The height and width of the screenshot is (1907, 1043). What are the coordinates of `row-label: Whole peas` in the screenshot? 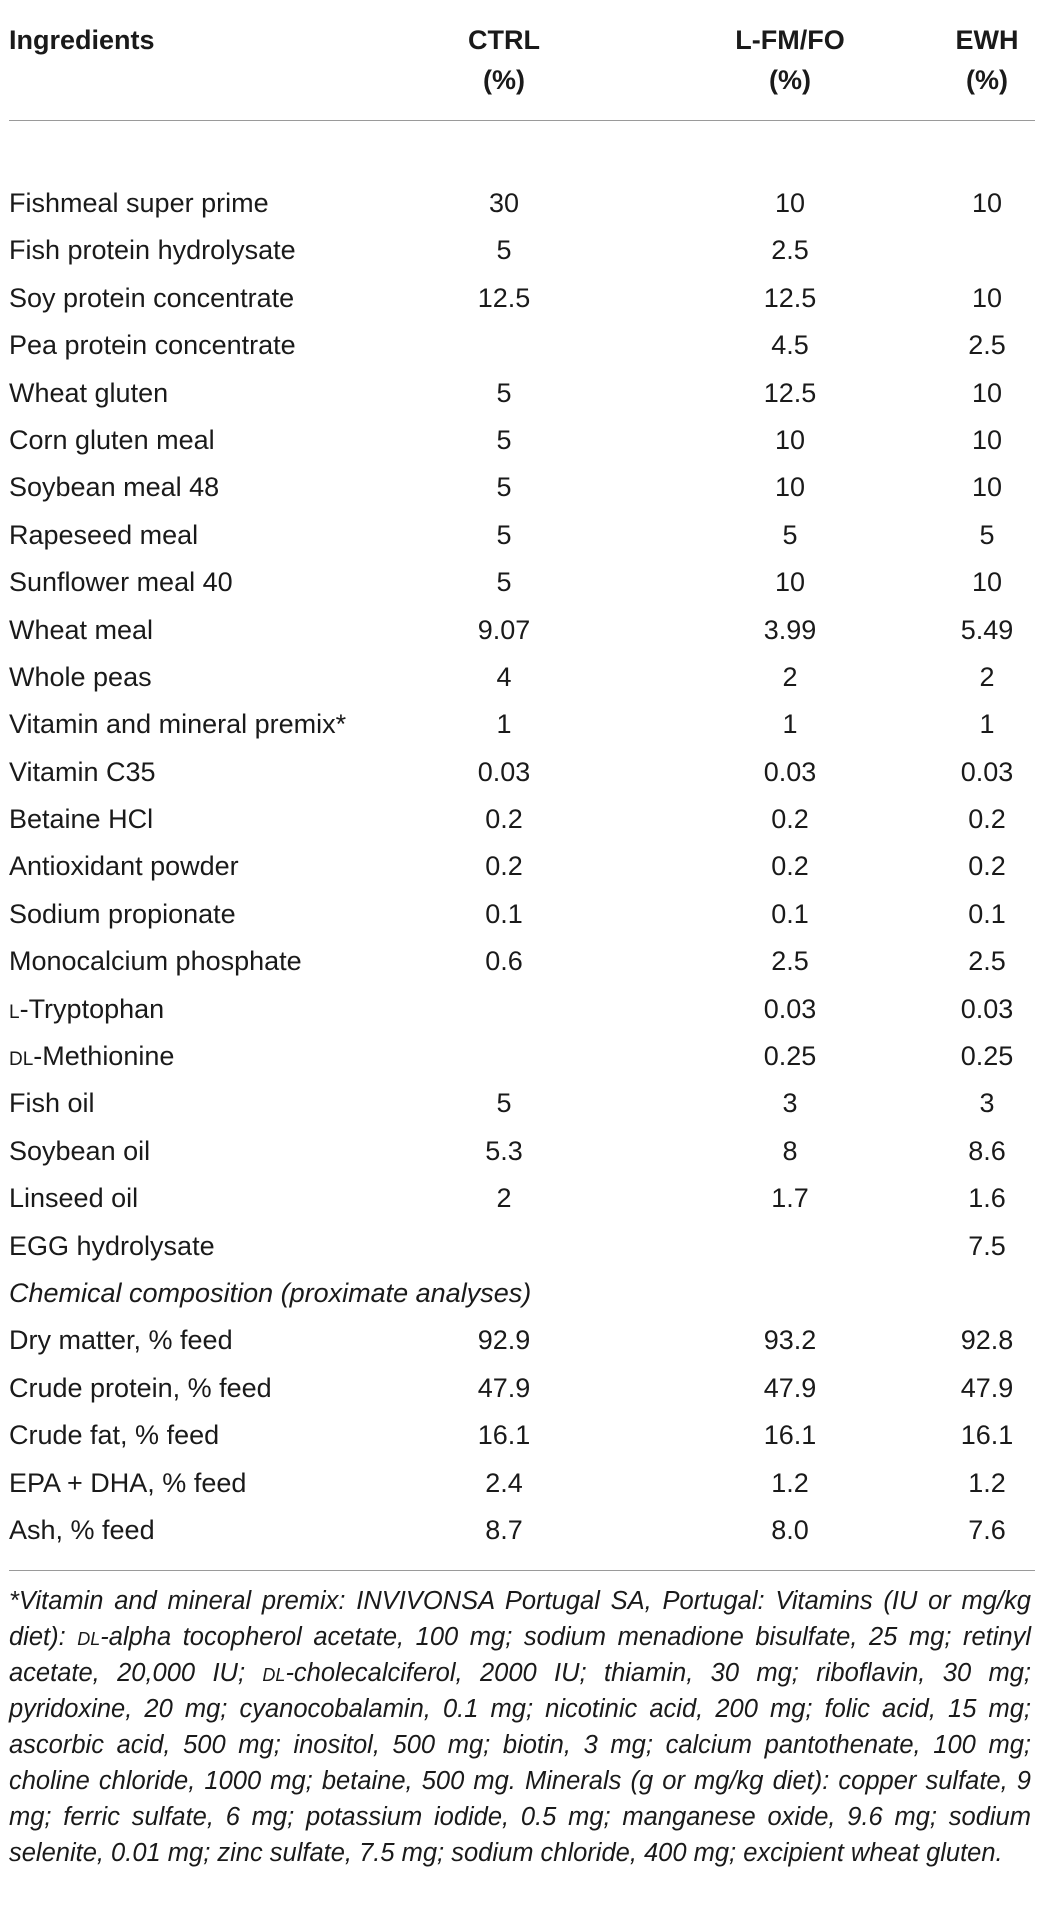 It's located at (80, 676).